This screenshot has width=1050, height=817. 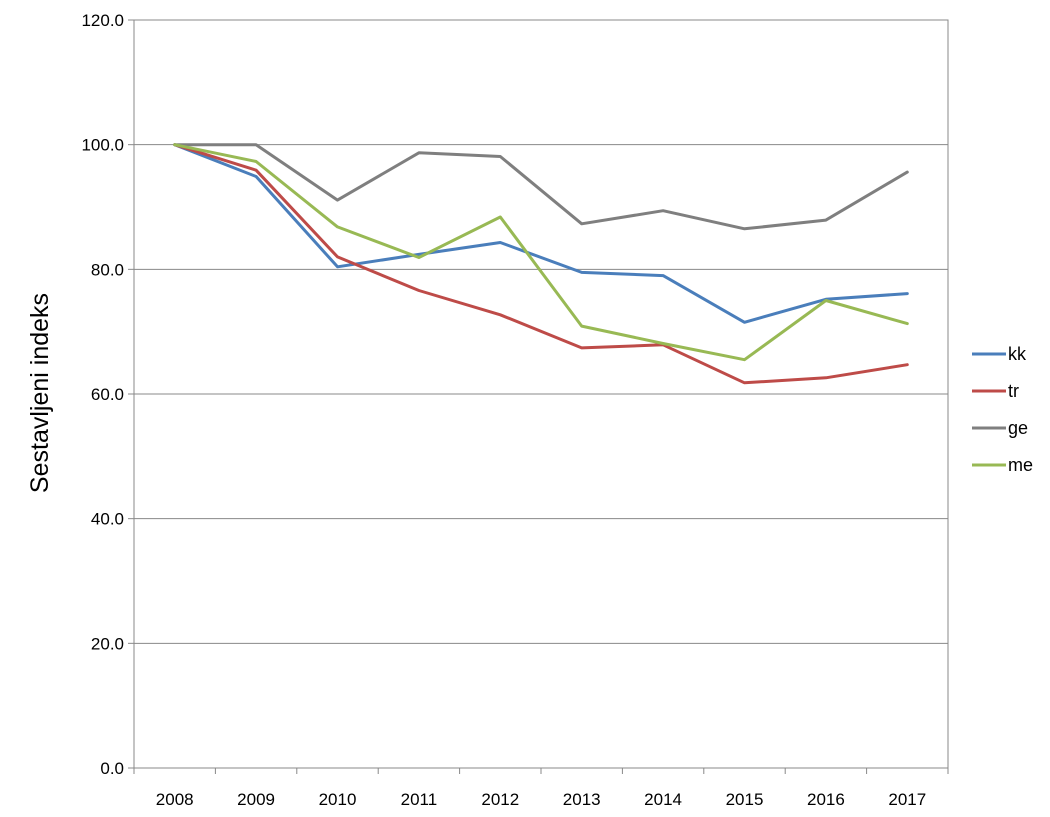 What do you see at coordinates (582, 799) in the screenshot?
I see `x-tick-label: 2013` at bounding box center [582, 799].